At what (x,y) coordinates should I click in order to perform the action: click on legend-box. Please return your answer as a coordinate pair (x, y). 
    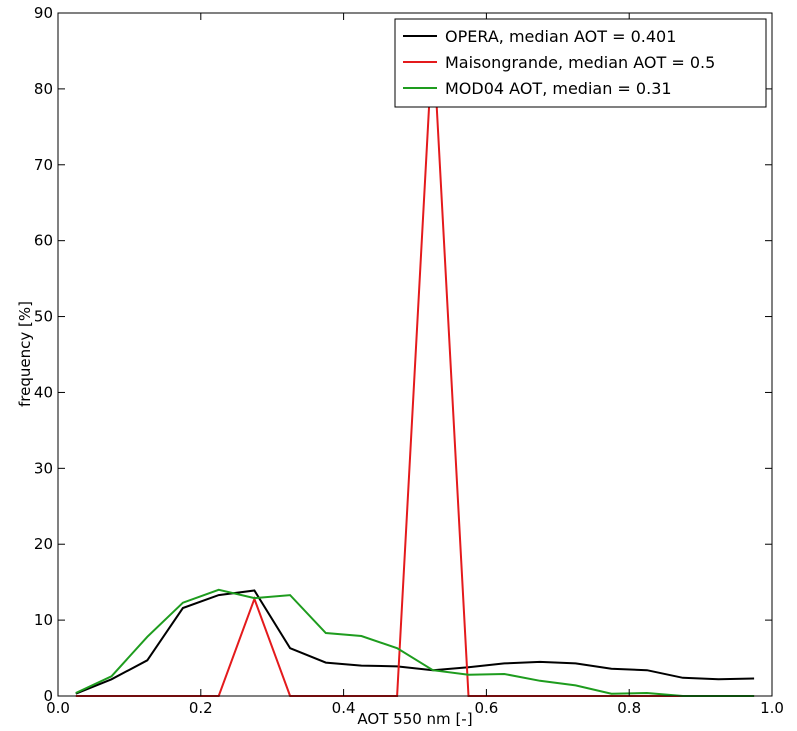
    Looking at the image, I should click on (580, 63).